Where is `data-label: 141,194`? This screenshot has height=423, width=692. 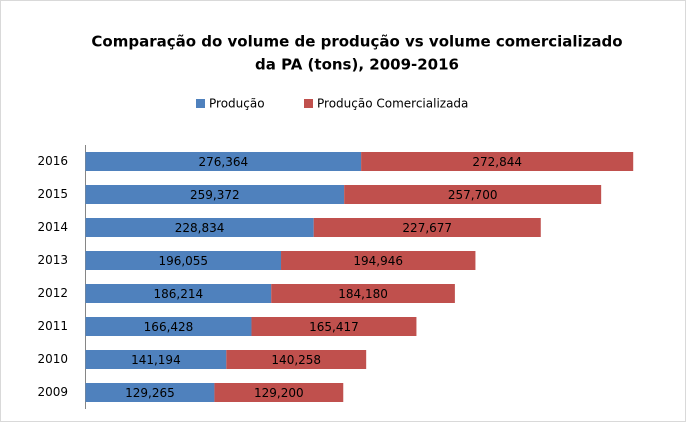
data-label: 141,194 is located at coordinates (156, 360).